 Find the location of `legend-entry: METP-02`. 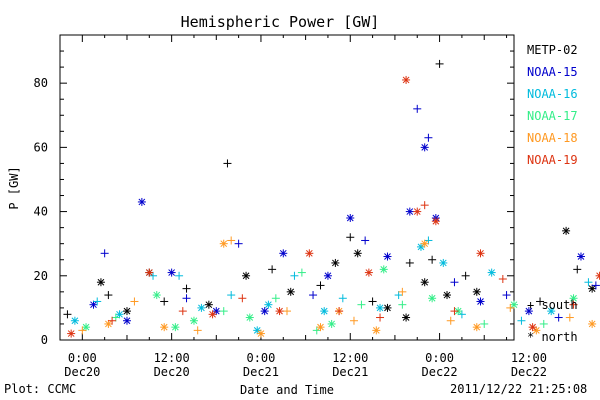

legend-entry: METP-02 is located at coordinates (552, 50).